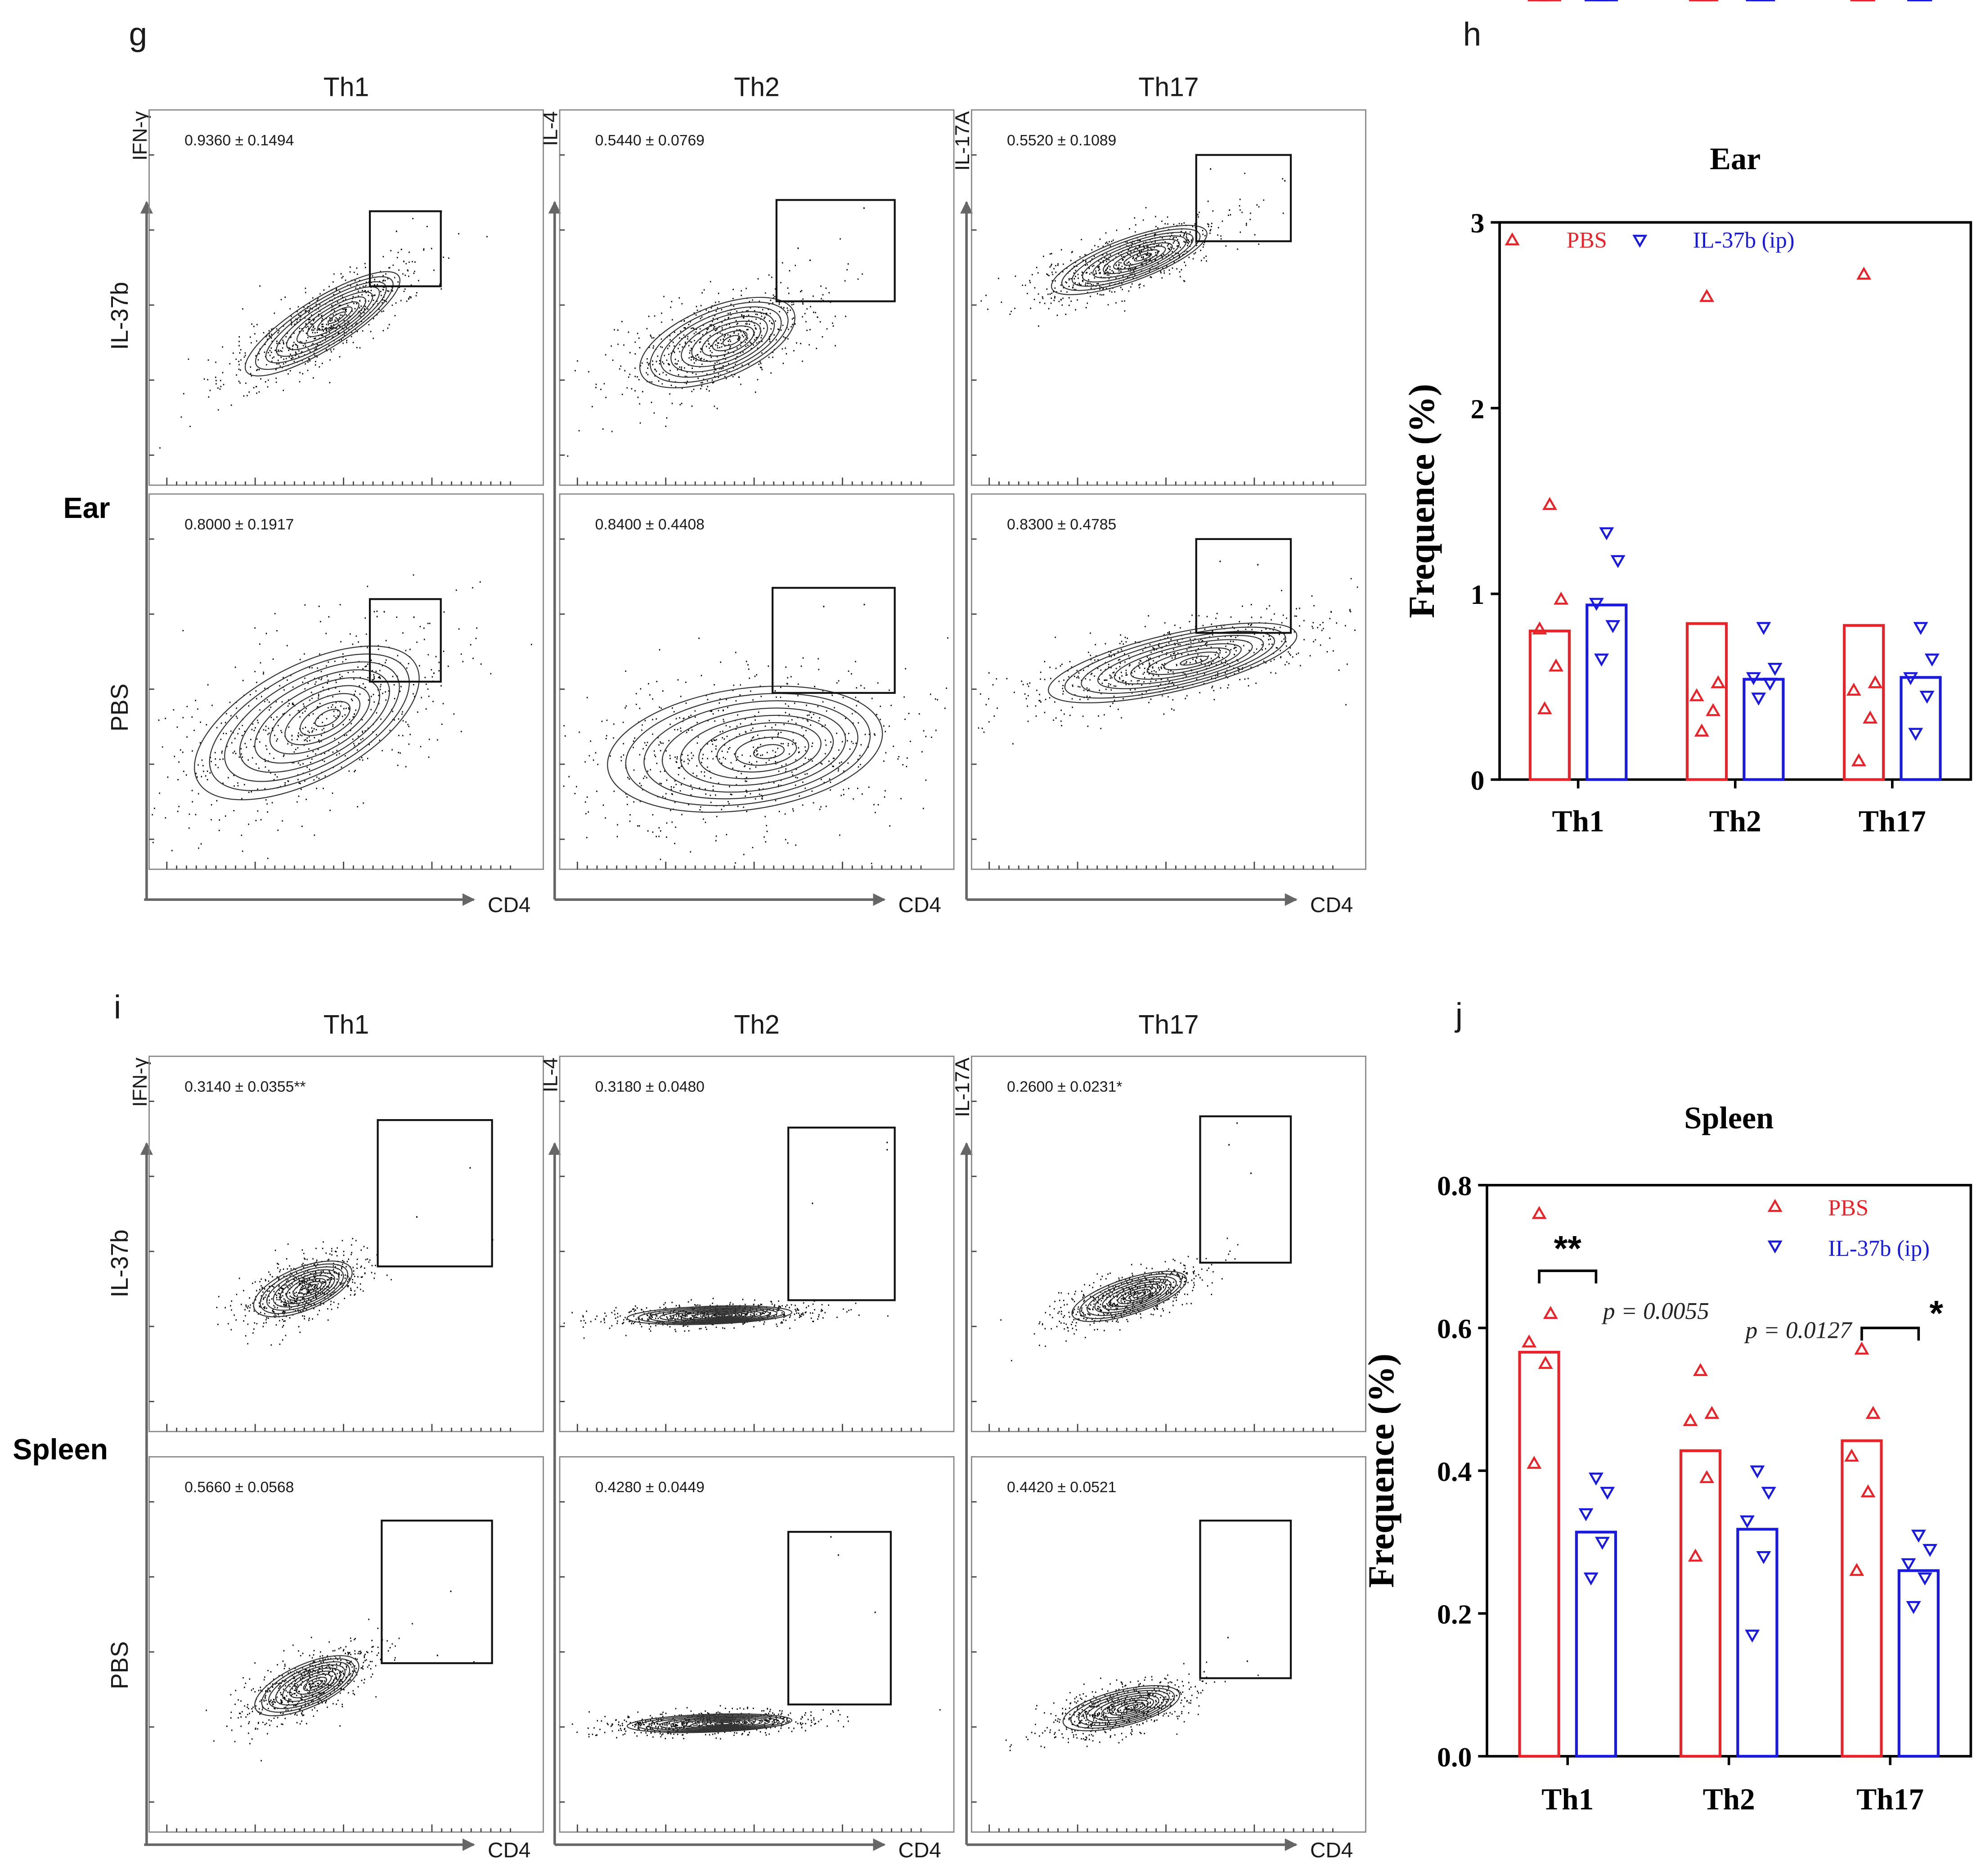  I want to click on column-title: Th1, so click(346, 1024).